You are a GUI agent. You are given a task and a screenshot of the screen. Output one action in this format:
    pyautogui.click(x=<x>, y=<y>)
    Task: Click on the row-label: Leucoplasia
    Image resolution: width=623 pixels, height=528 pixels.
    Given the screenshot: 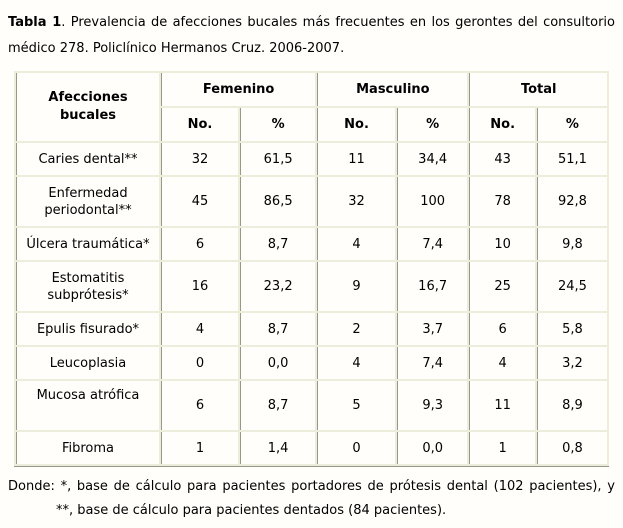 What is the action you would take?
    pyautogui.click(x=87, y=363)
    